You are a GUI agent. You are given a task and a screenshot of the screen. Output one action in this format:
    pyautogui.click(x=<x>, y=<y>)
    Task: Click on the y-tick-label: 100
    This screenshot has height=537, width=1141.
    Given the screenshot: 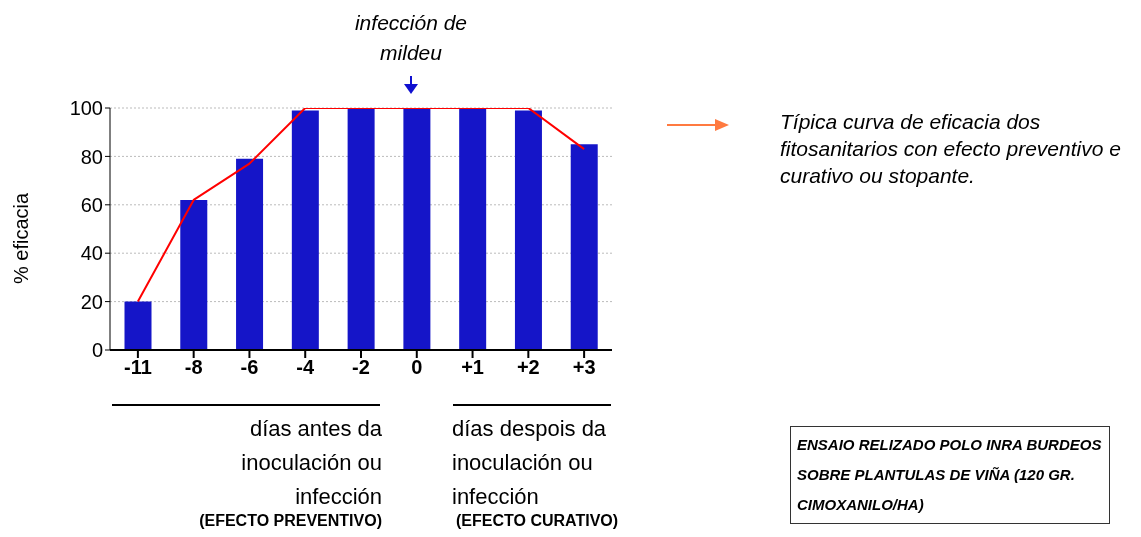 What is the action you would take?
    pyautogui.click(x=86, y=108)
    